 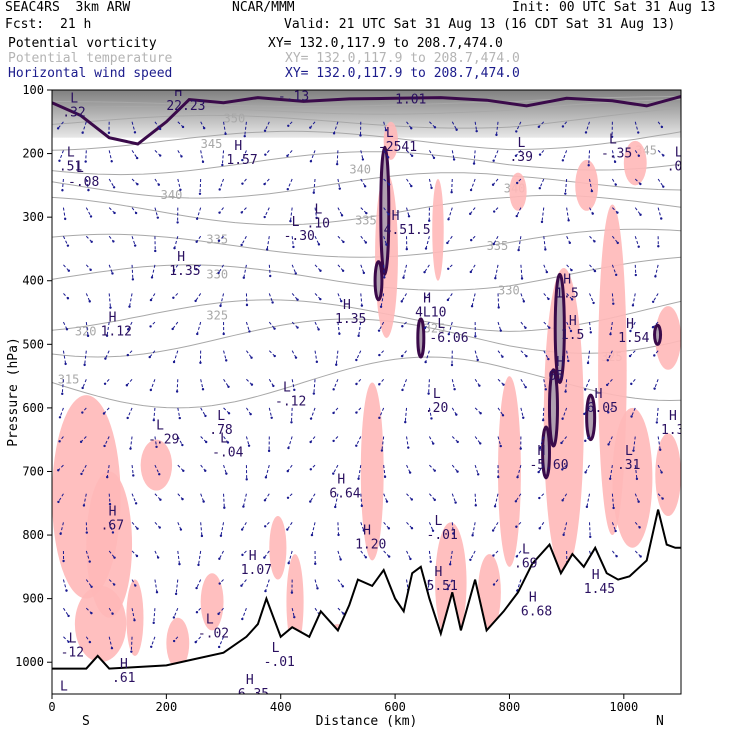 I want to click on pv-extremum-value: -.08, so click(x=83, y=182).